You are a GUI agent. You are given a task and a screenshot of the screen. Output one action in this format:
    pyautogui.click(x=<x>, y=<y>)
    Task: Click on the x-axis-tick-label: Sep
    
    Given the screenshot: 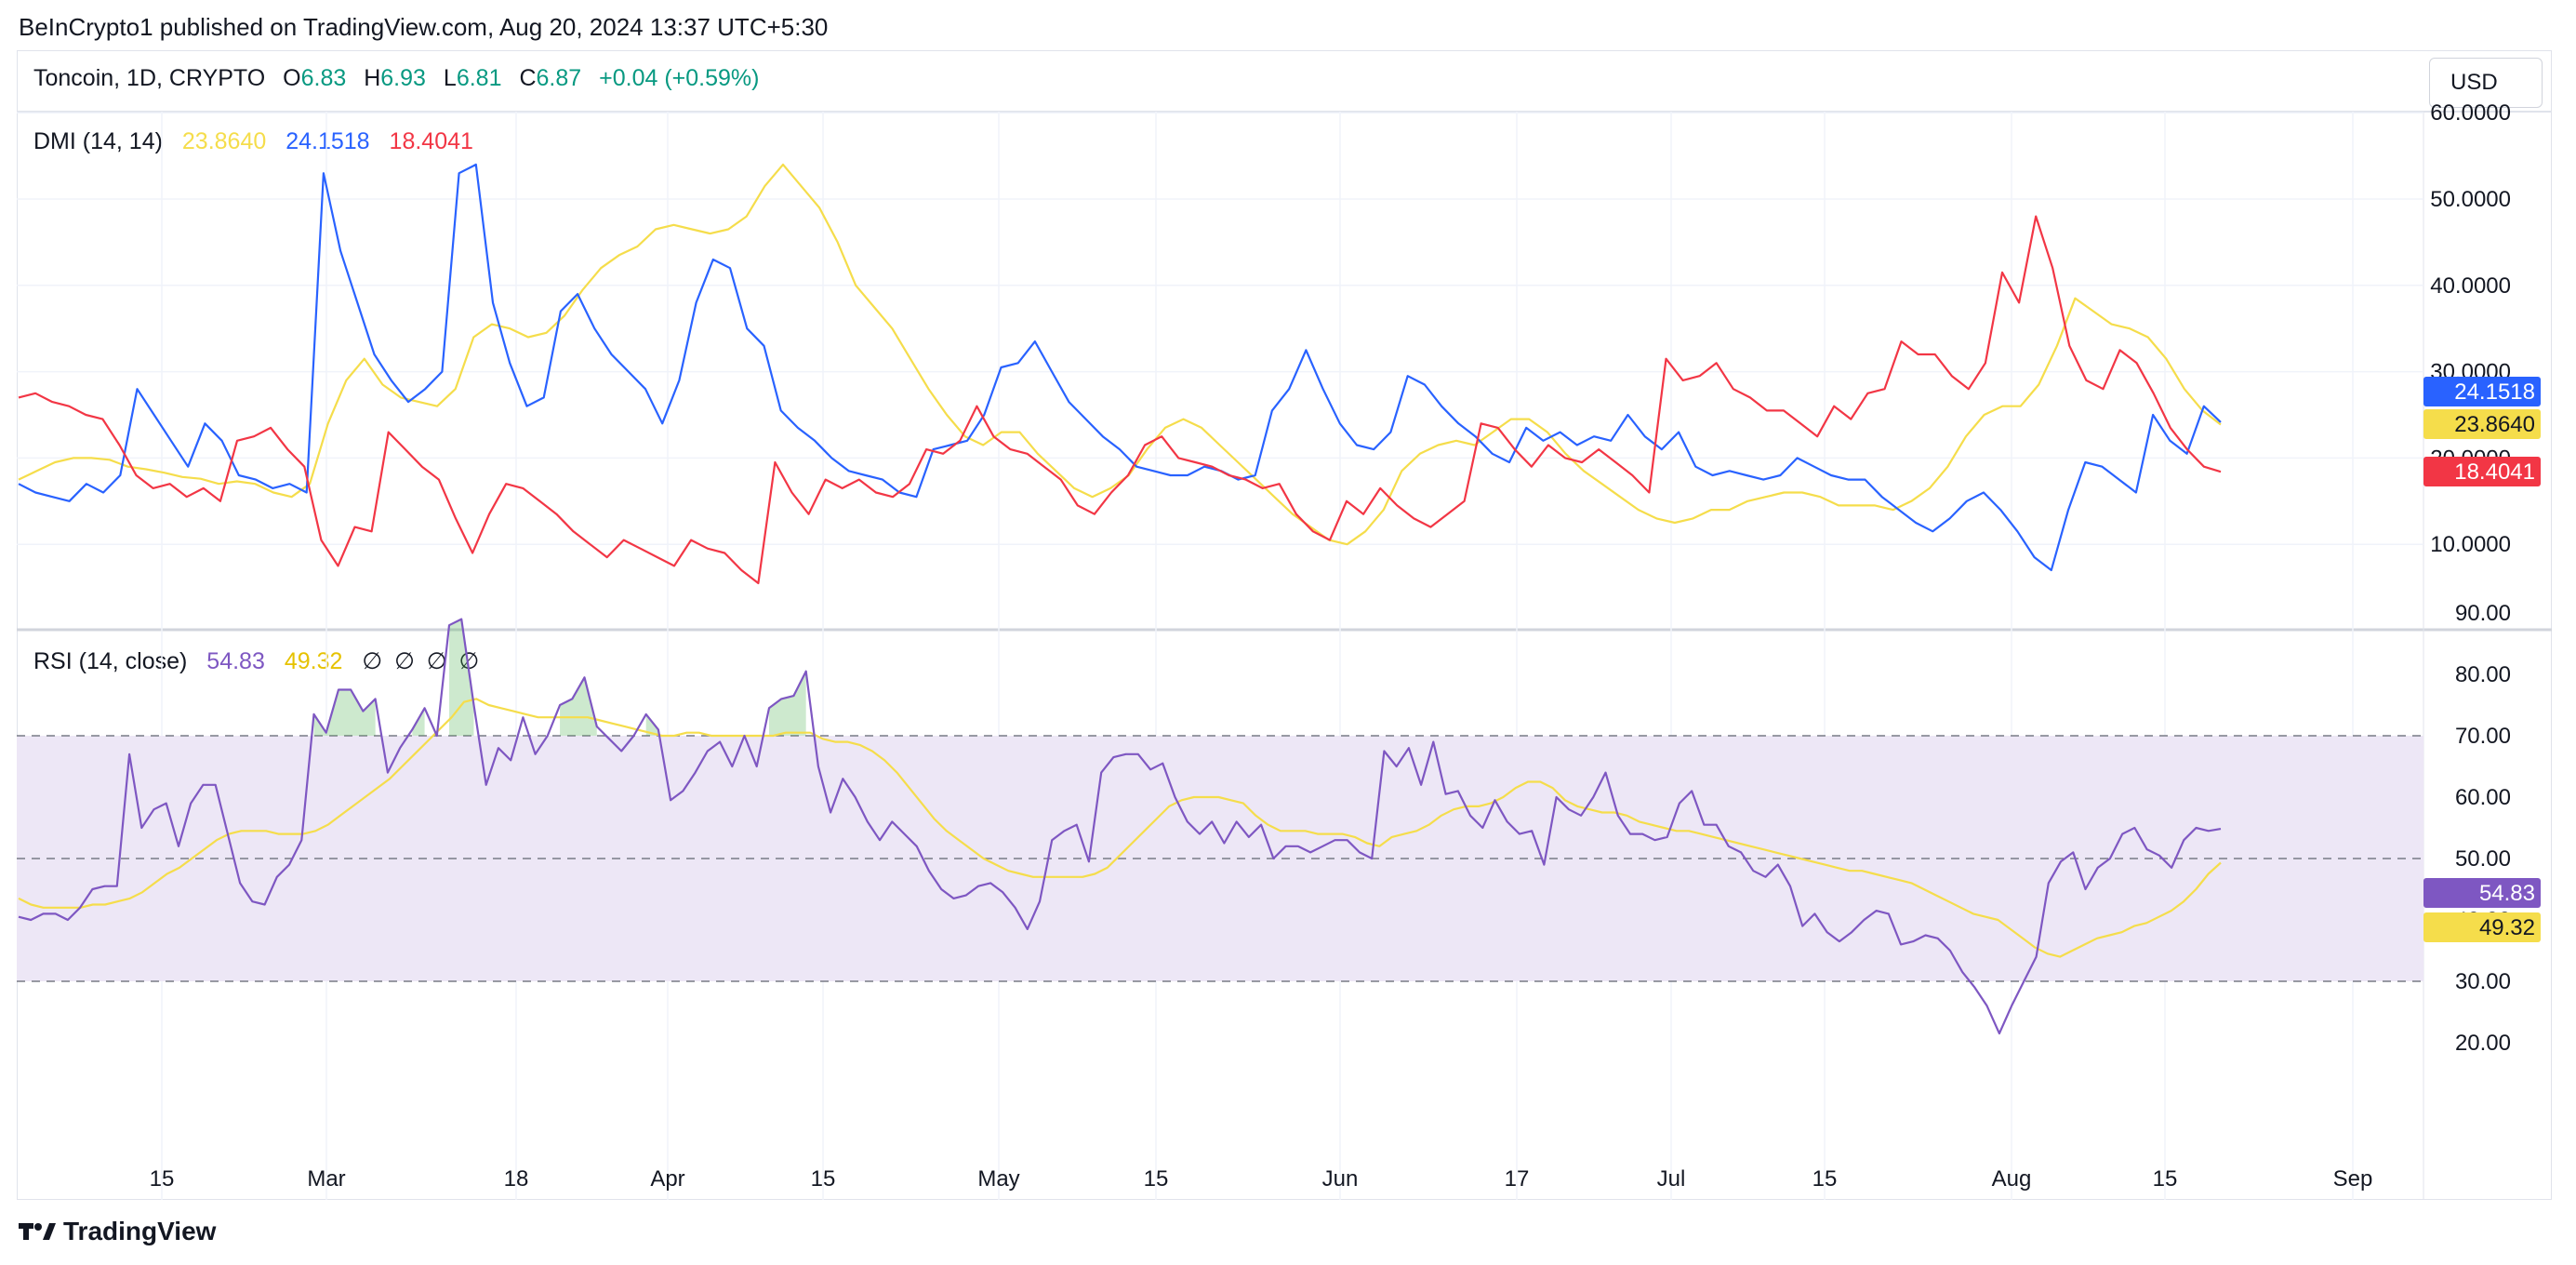 What is the action you would take?
    pyautogui.click(x=2353, y=1179)
    